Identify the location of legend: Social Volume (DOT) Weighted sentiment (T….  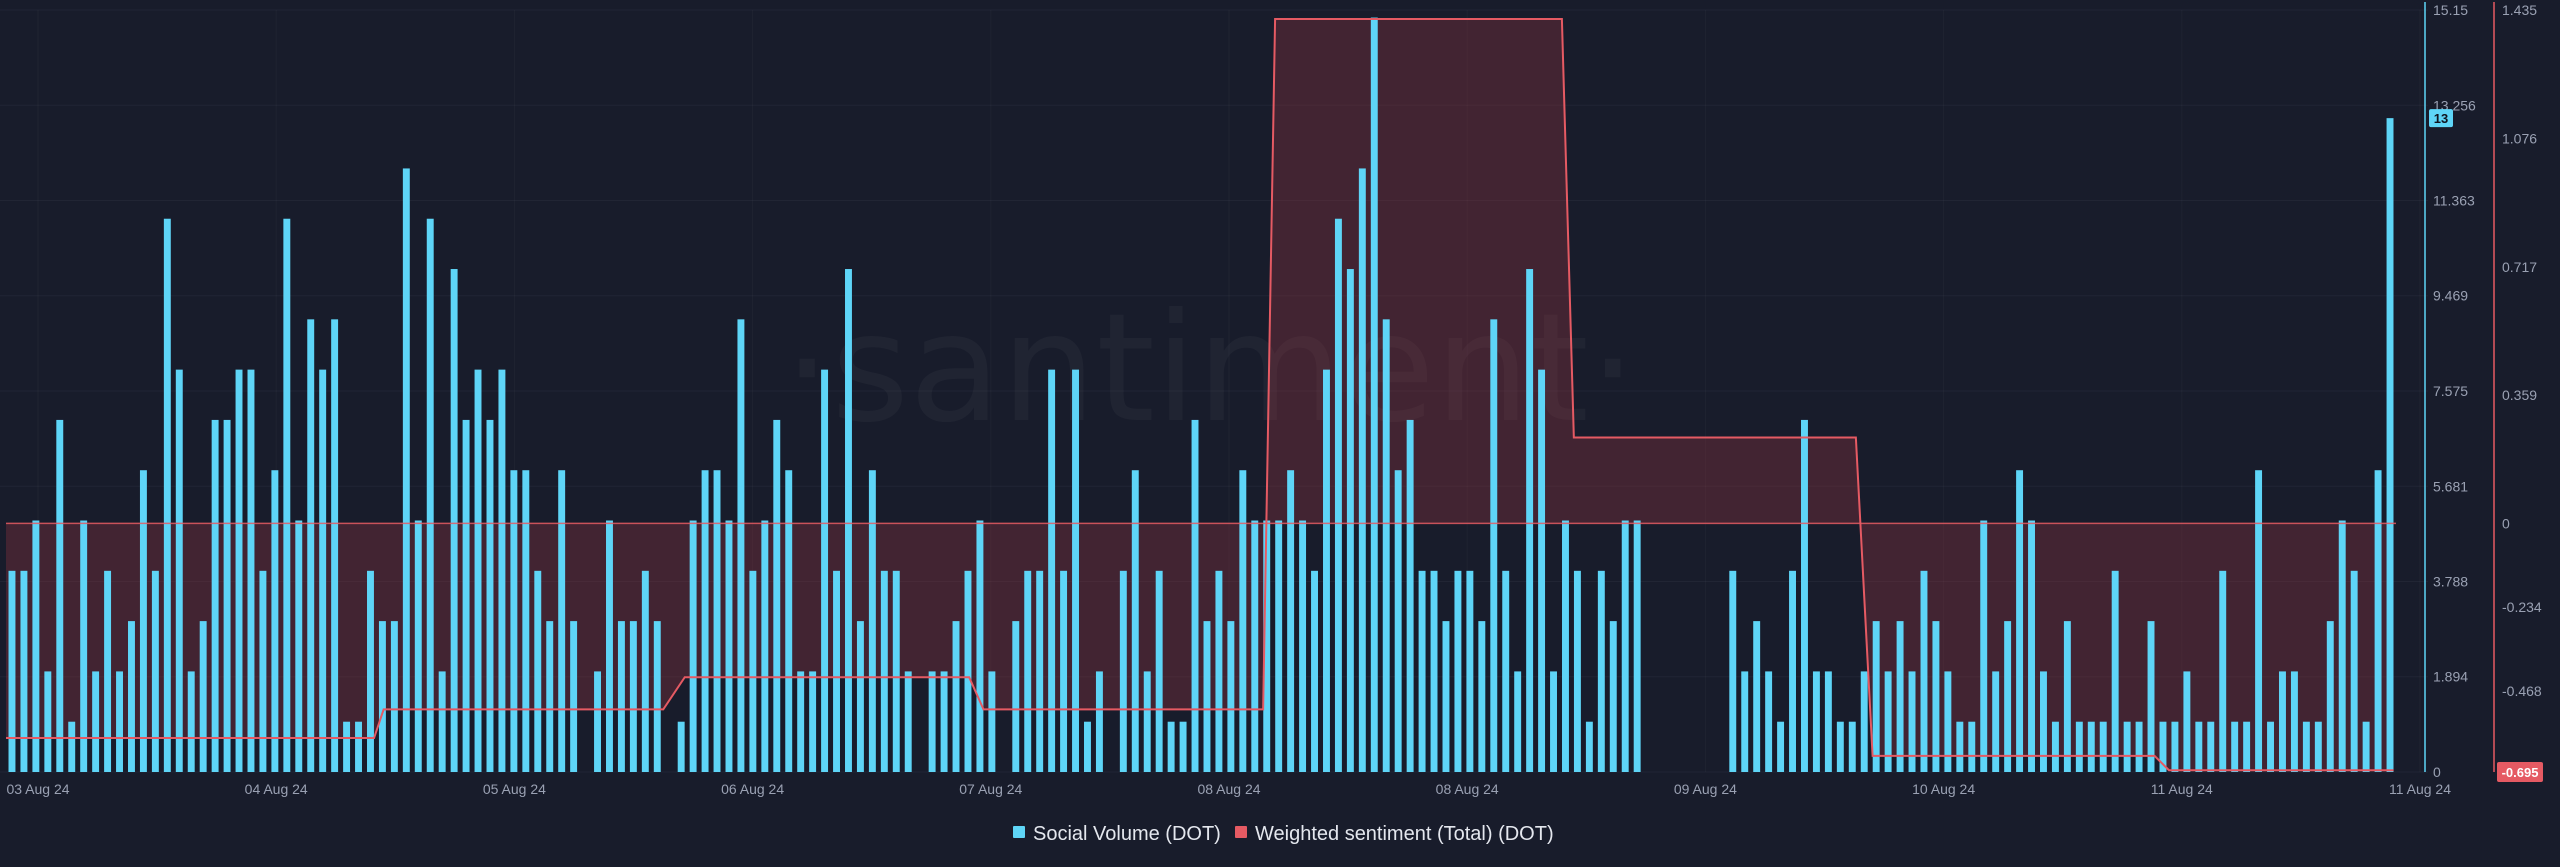
(1283, 834).